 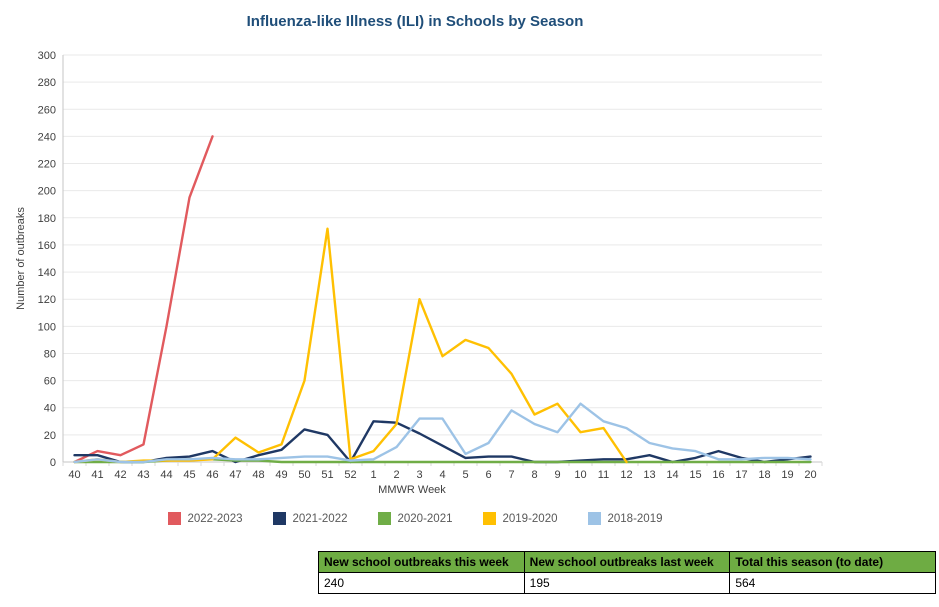 What do you see at coordinates (764, 475) in the screenshot?
I see `x-tick-label: 18` at bounding box center [764, 475].